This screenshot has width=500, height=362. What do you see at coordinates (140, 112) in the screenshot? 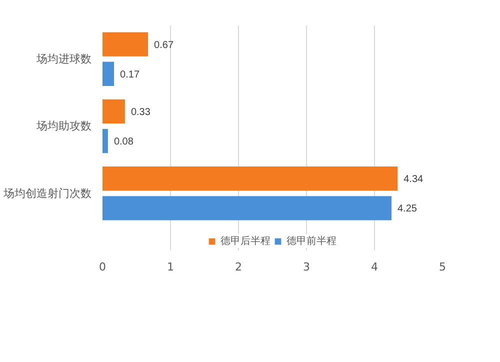
I see `data-label: 0.33` at bounding box center [140, 112].